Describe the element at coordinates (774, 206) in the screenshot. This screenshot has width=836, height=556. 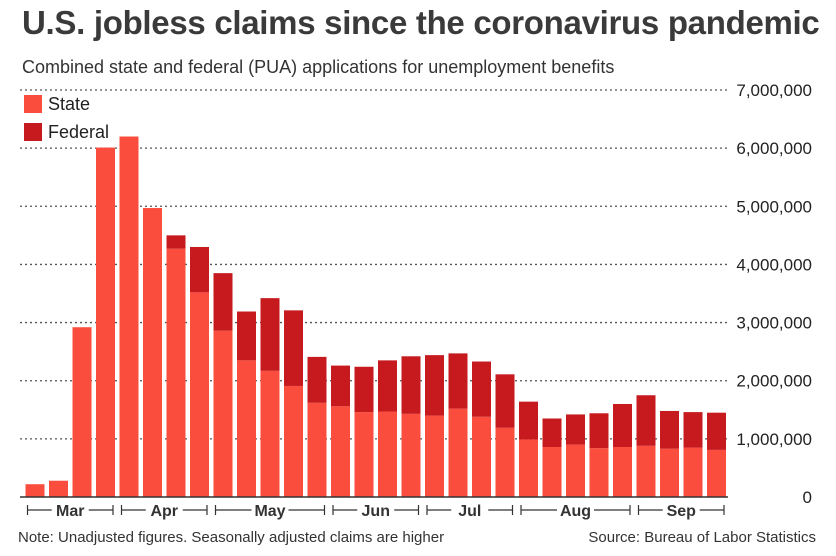
I see `y-tick-label: 5,000,000` at that location.